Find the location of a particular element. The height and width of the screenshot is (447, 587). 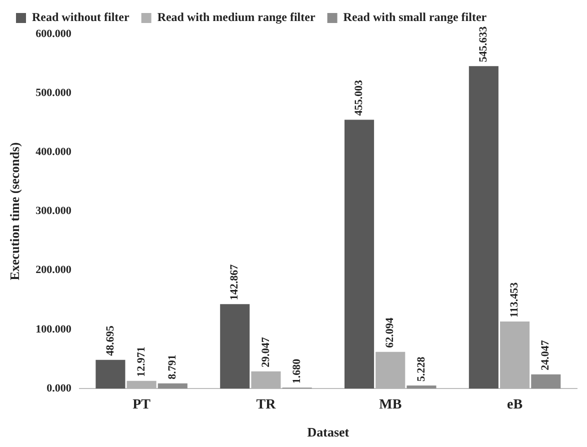

legend-label: Read without filter is located at coordinates (81, 17).